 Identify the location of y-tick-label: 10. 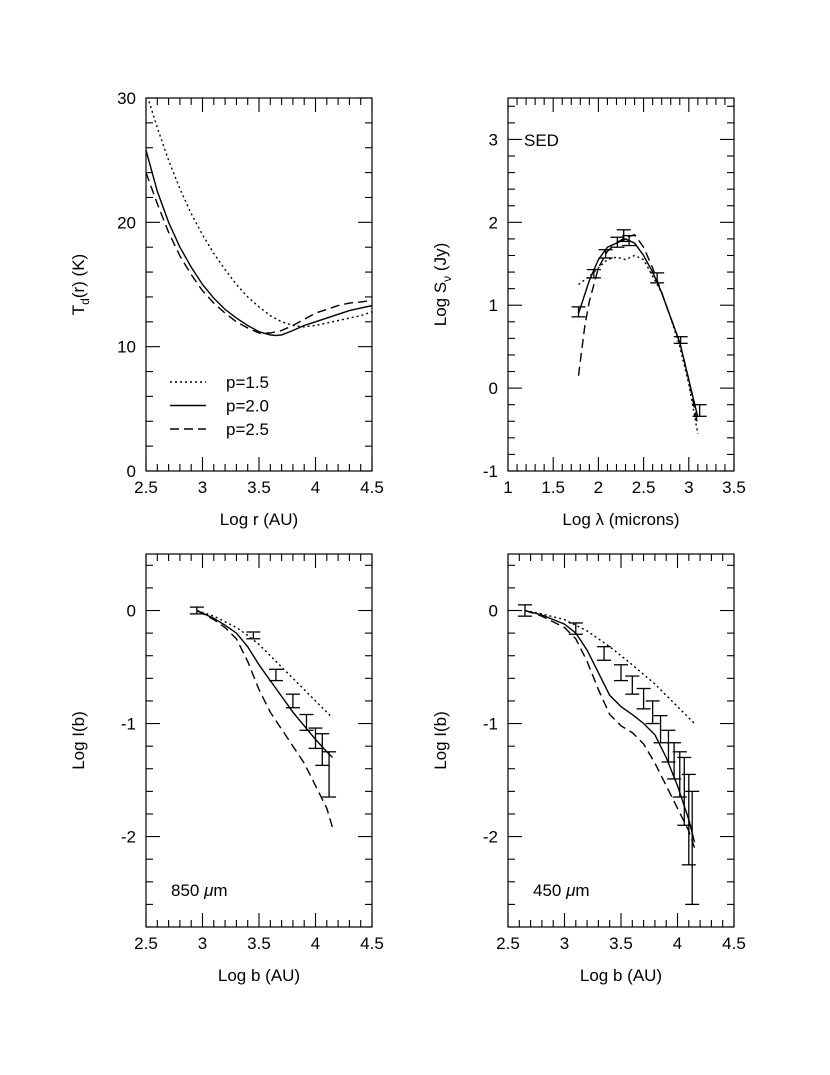
(126, 347).